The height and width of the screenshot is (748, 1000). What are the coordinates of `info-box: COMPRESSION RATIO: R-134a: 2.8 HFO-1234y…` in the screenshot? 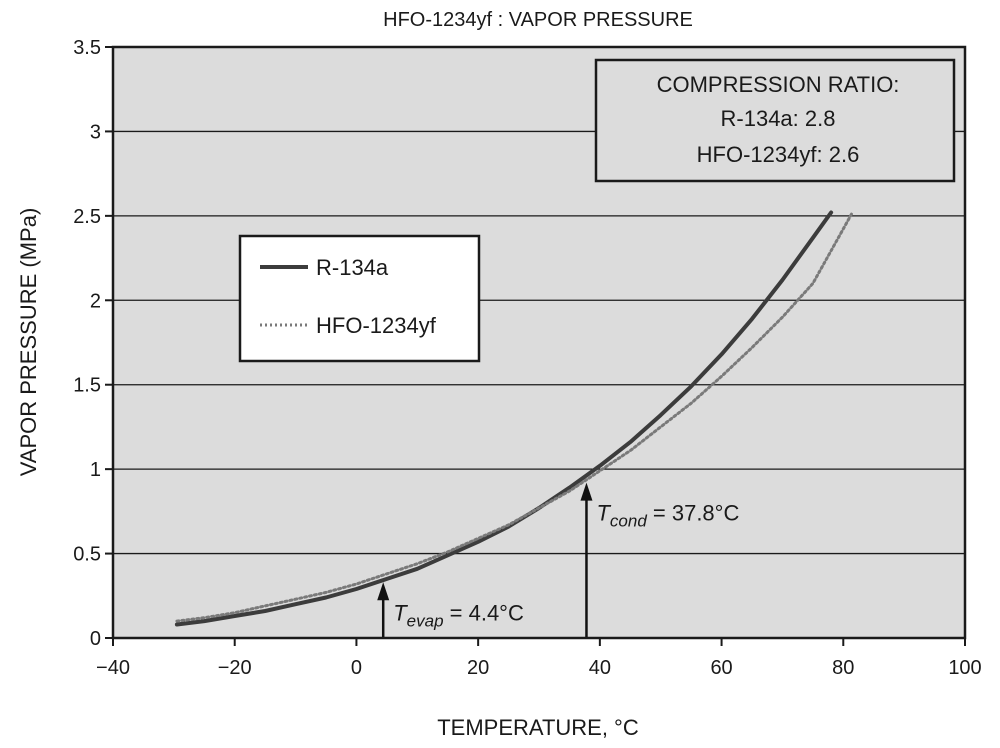 It's located at (775, 120).